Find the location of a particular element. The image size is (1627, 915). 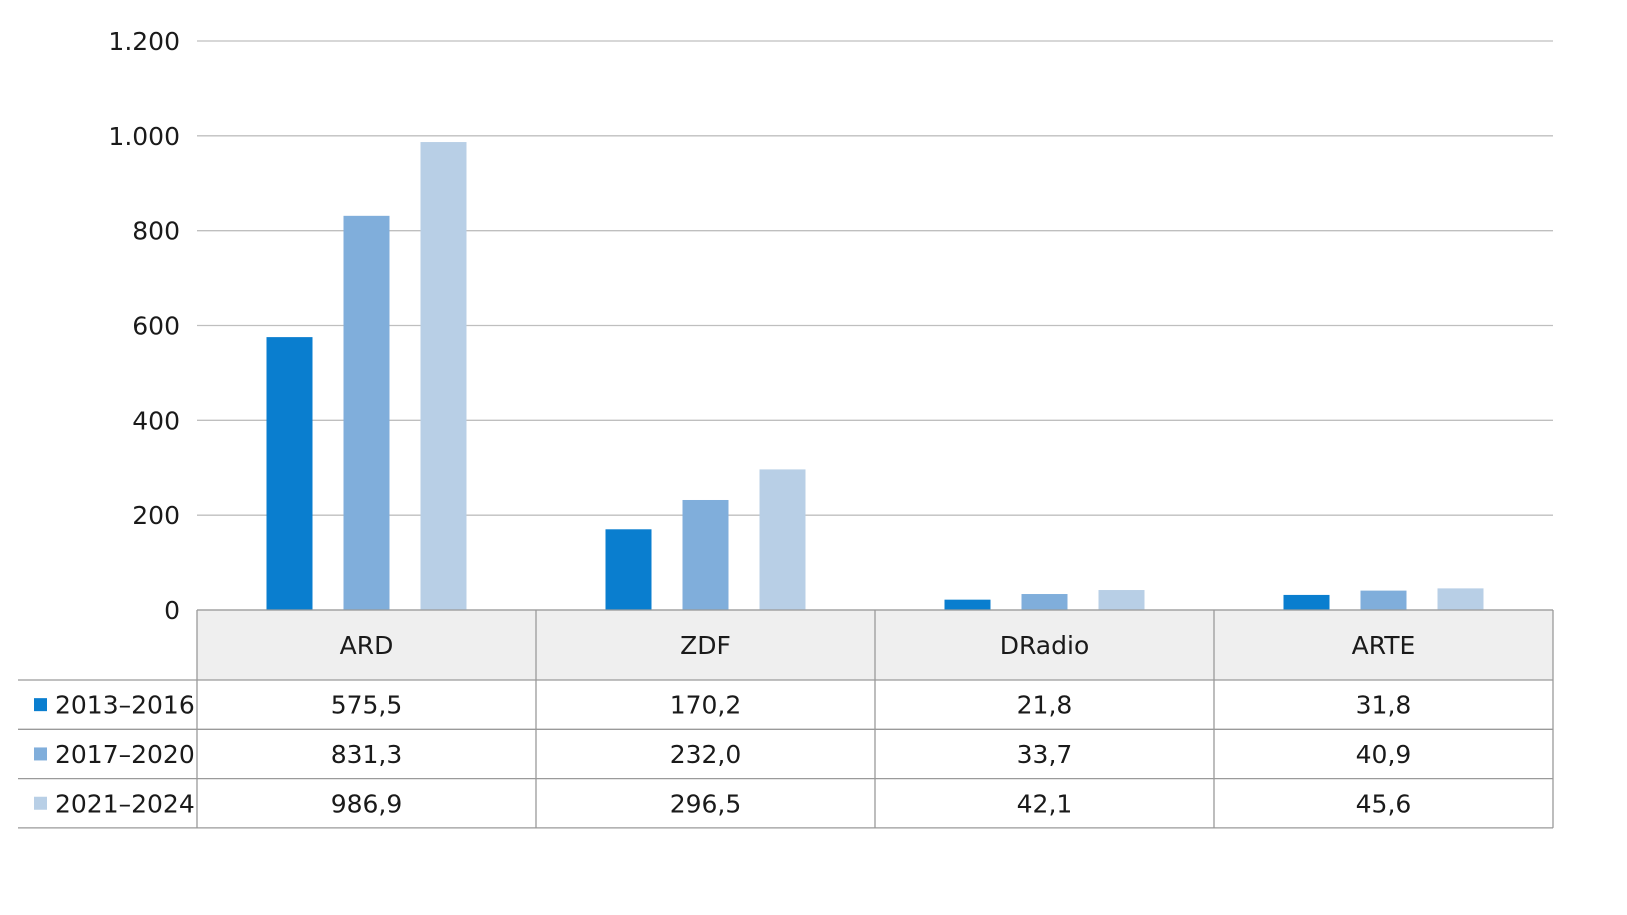

data-label-dradio-series-1: 21,8 is located at coordinates (1045, 705).